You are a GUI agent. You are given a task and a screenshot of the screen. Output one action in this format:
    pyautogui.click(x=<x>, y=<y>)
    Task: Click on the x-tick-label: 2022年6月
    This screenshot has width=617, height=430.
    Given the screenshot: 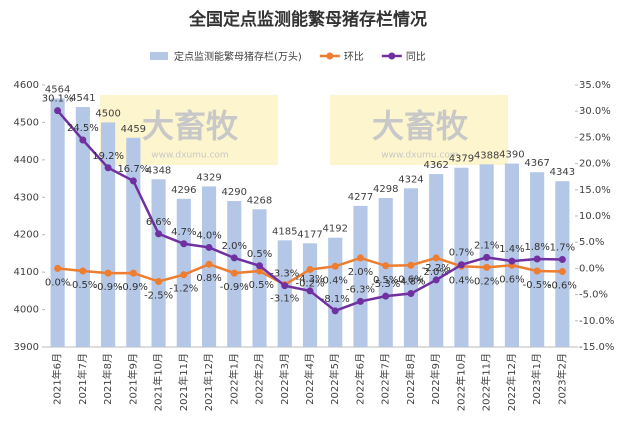 What is the action you would take?
    pyautogui.click(x=359, y=379)
    